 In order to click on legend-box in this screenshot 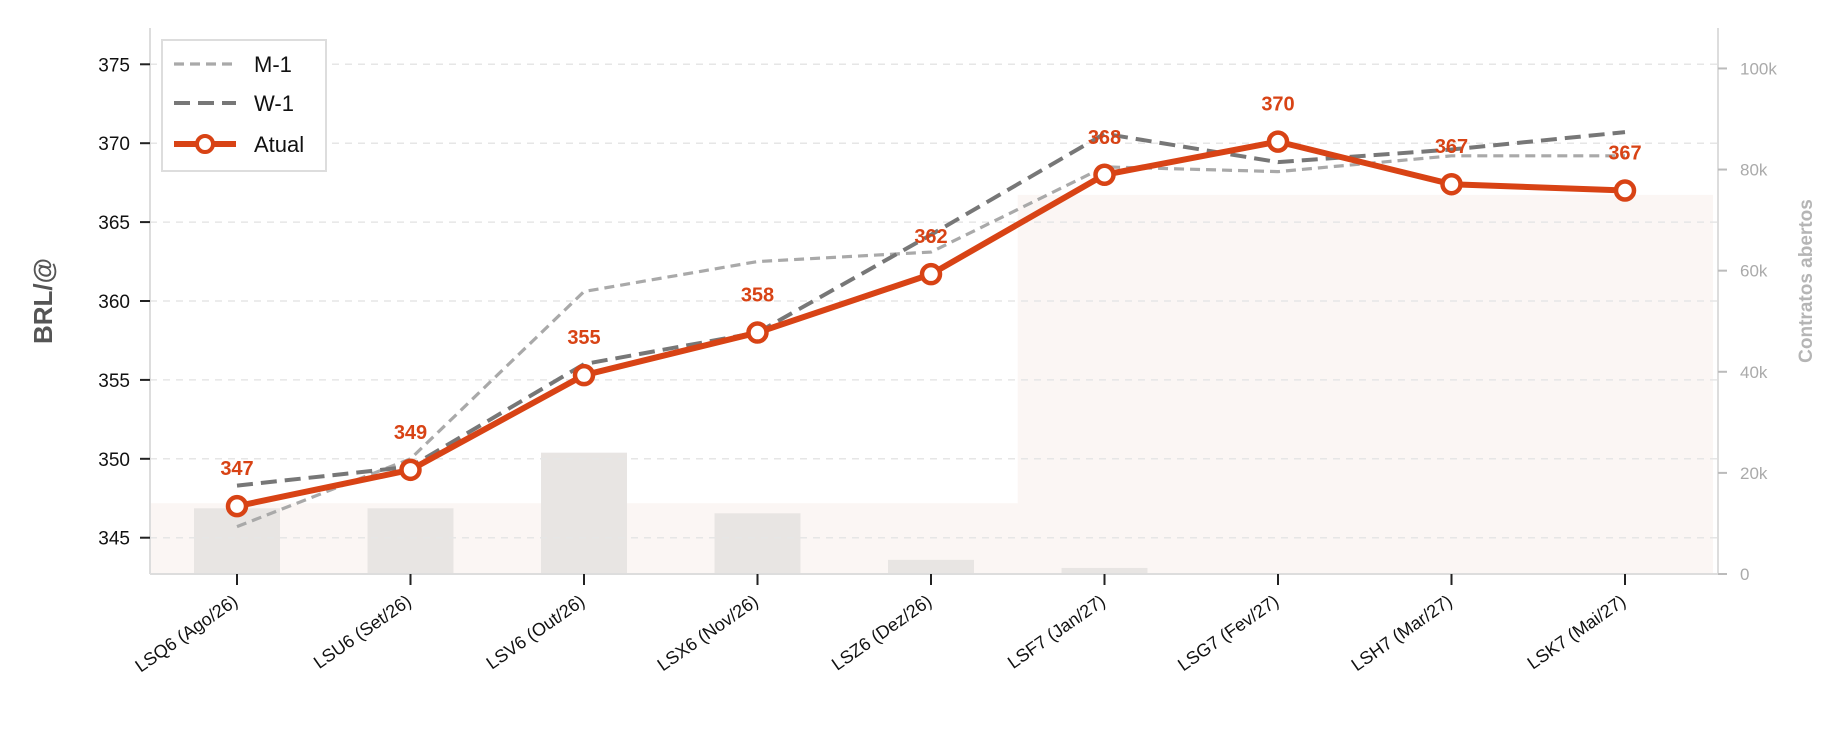, I will do `click(244, 105)`.